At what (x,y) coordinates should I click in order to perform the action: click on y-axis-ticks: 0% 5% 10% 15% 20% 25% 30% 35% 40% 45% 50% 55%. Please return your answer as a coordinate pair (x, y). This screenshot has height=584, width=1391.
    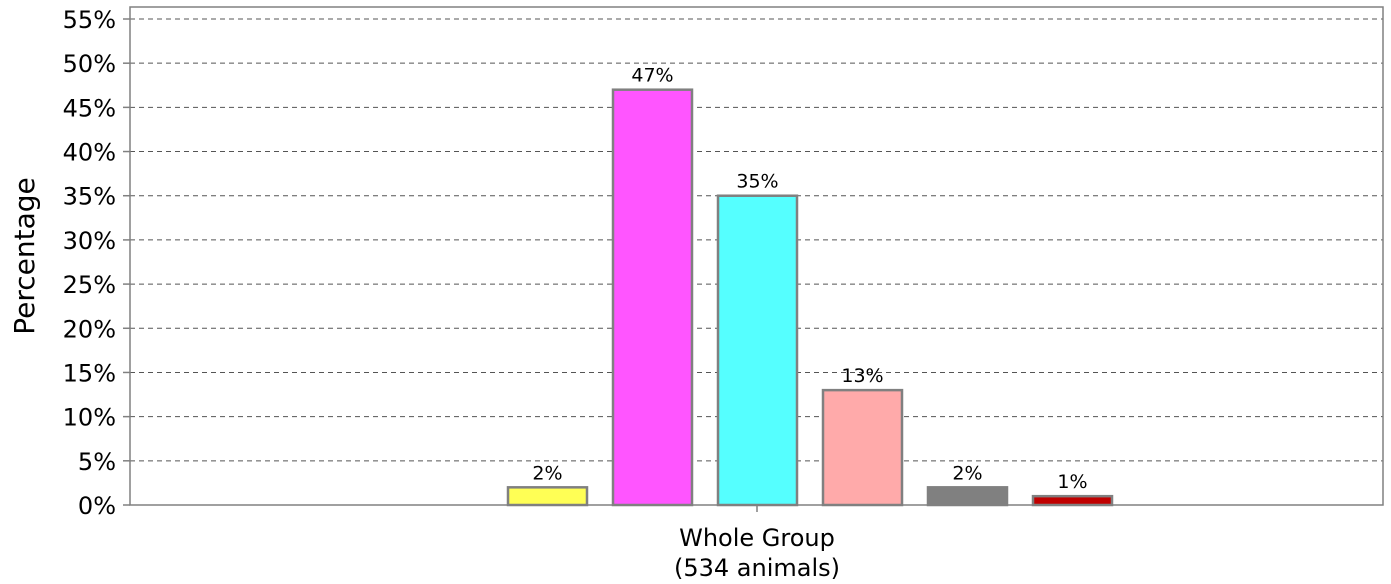
    Looking at the image, I should click on (96, 263).